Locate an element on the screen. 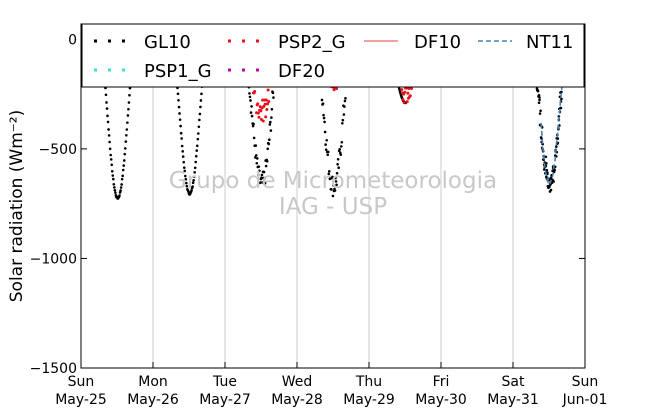 This screenshot has height=409, width=650. legend-label: PSP2_G is located at coordinates (312, 42).